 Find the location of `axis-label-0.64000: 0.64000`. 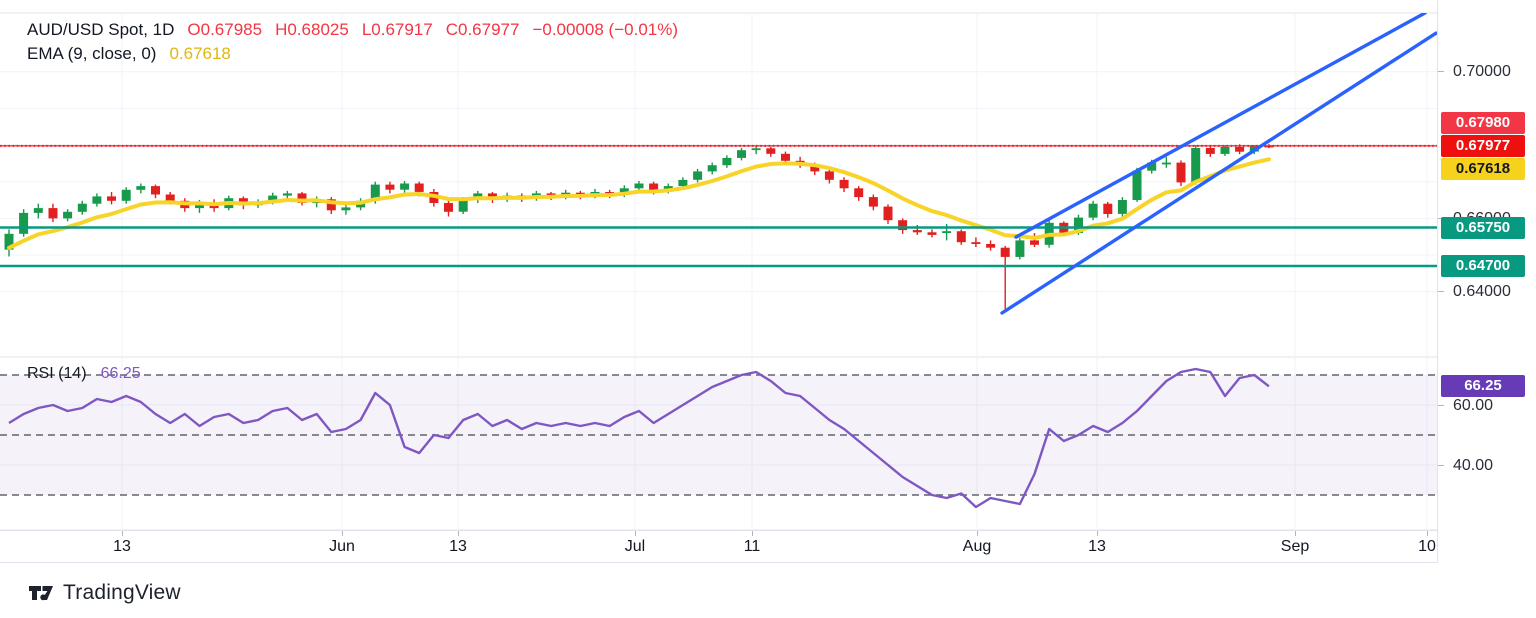

axis-label-0.64000: 0.64000 is located at coordinates (1482, 292).